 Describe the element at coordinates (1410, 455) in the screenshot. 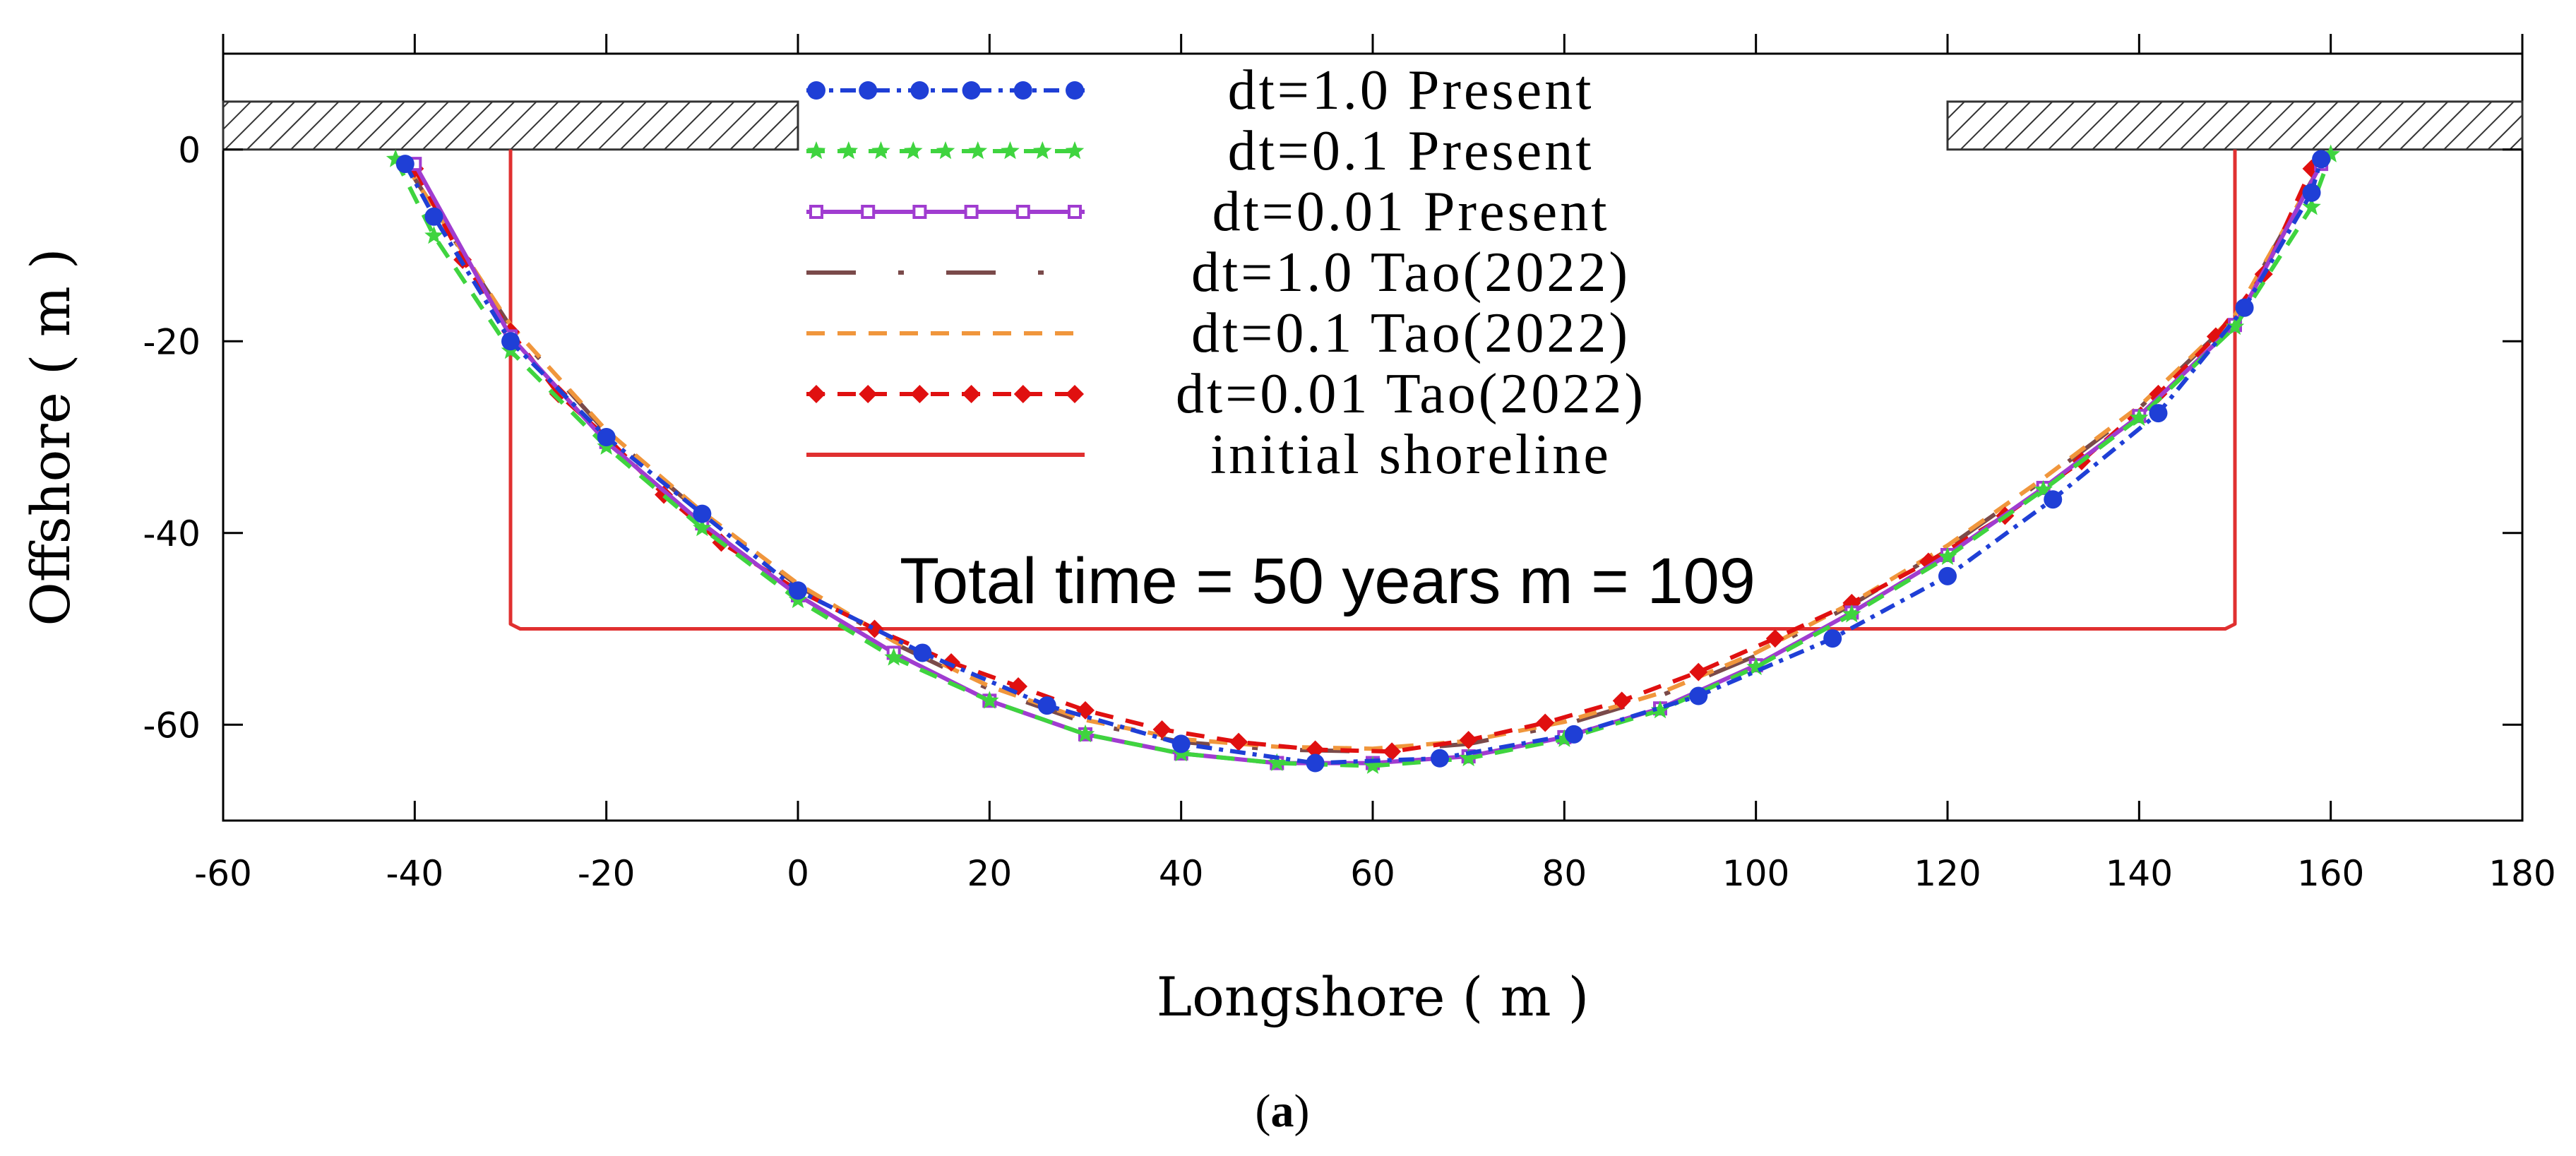

I see `legend-label: initial shoreline` at that location.